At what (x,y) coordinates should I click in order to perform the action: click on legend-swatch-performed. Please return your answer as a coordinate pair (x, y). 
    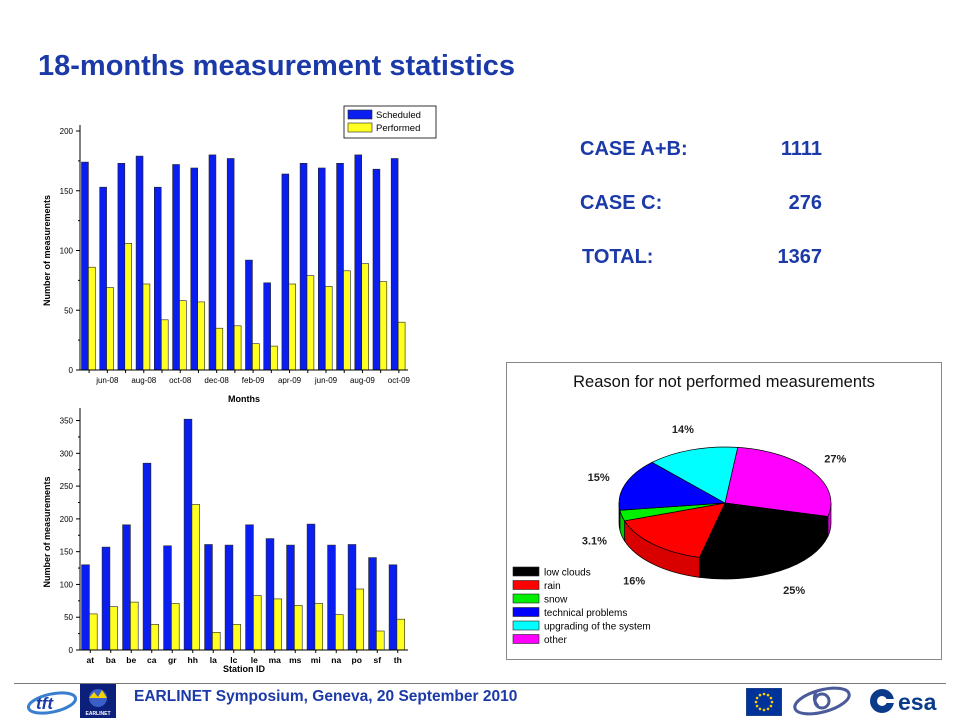
    Looking at the image, I should click on (360, 127).